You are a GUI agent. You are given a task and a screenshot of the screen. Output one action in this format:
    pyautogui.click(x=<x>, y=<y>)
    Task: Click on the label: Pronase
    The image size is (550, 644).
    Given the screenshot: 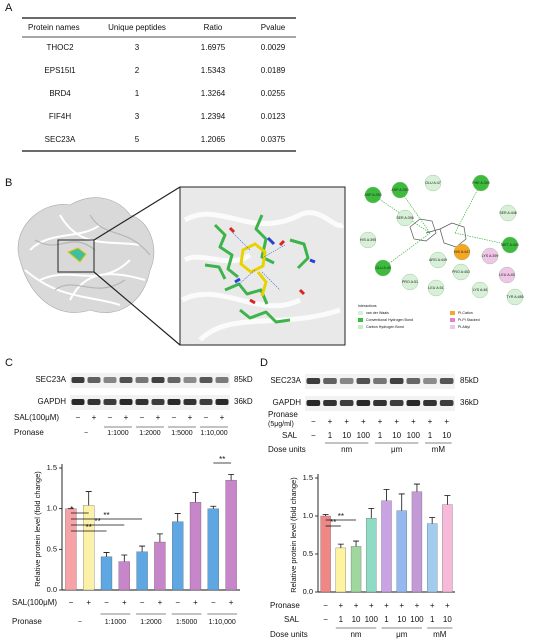 What is the action you would take?
    pyautogui.click(x=283, y=414)
    